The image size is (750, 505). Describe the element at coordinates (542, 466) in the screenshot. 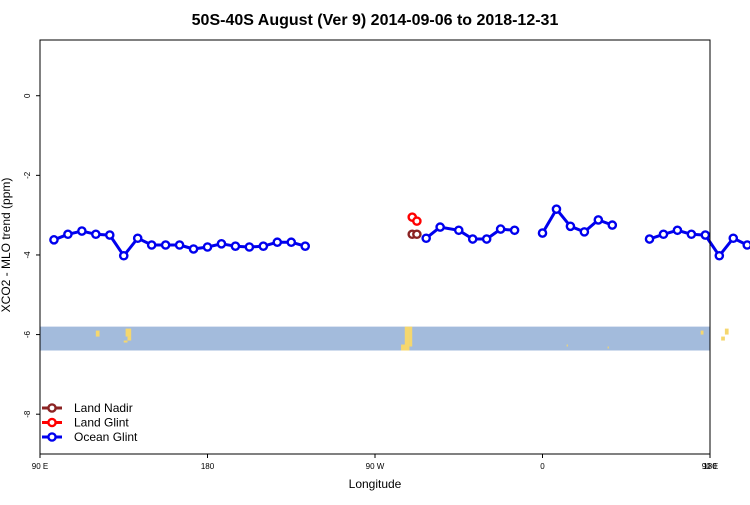

I see `x-tick-label: 0` at that location.